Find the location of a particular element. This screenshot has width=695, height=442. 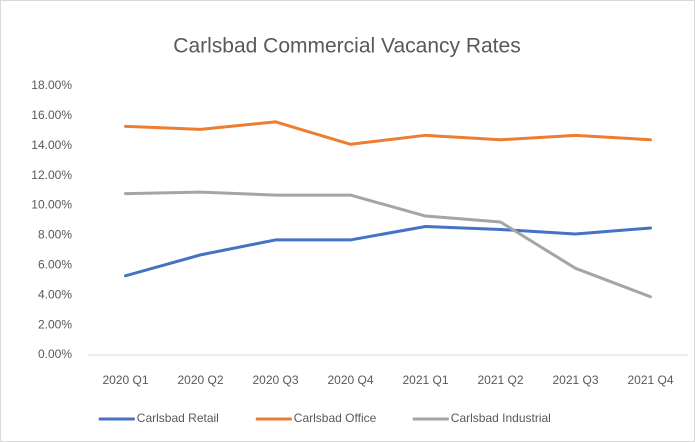

x-tick-label: 2020 Q3 is located at coordinates (275, 380).